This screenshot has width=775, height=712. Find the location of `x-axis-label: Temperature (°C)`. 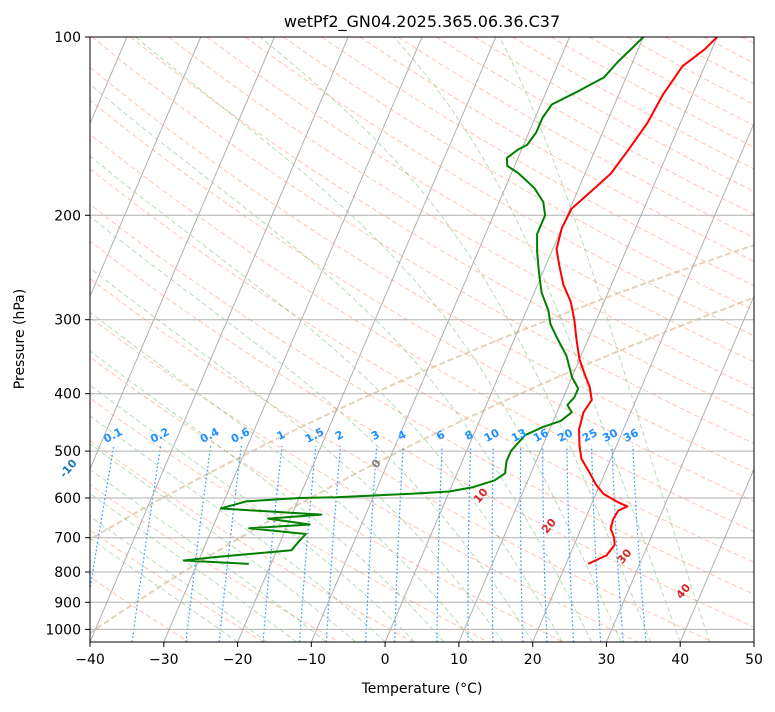

x-axis-label: Temperature (°C) is located at coordinates (422, 689).